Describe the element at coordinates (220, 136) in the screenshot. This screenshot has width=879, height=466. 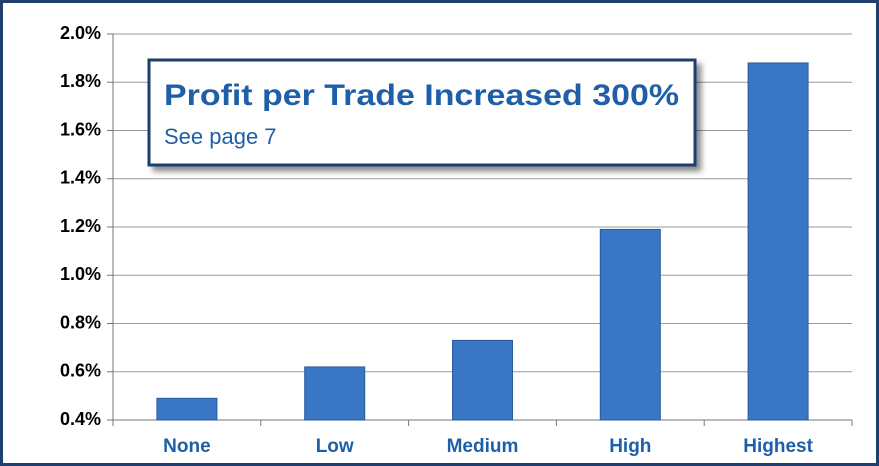
I see `chart-subtitle: See page 7` at that location.